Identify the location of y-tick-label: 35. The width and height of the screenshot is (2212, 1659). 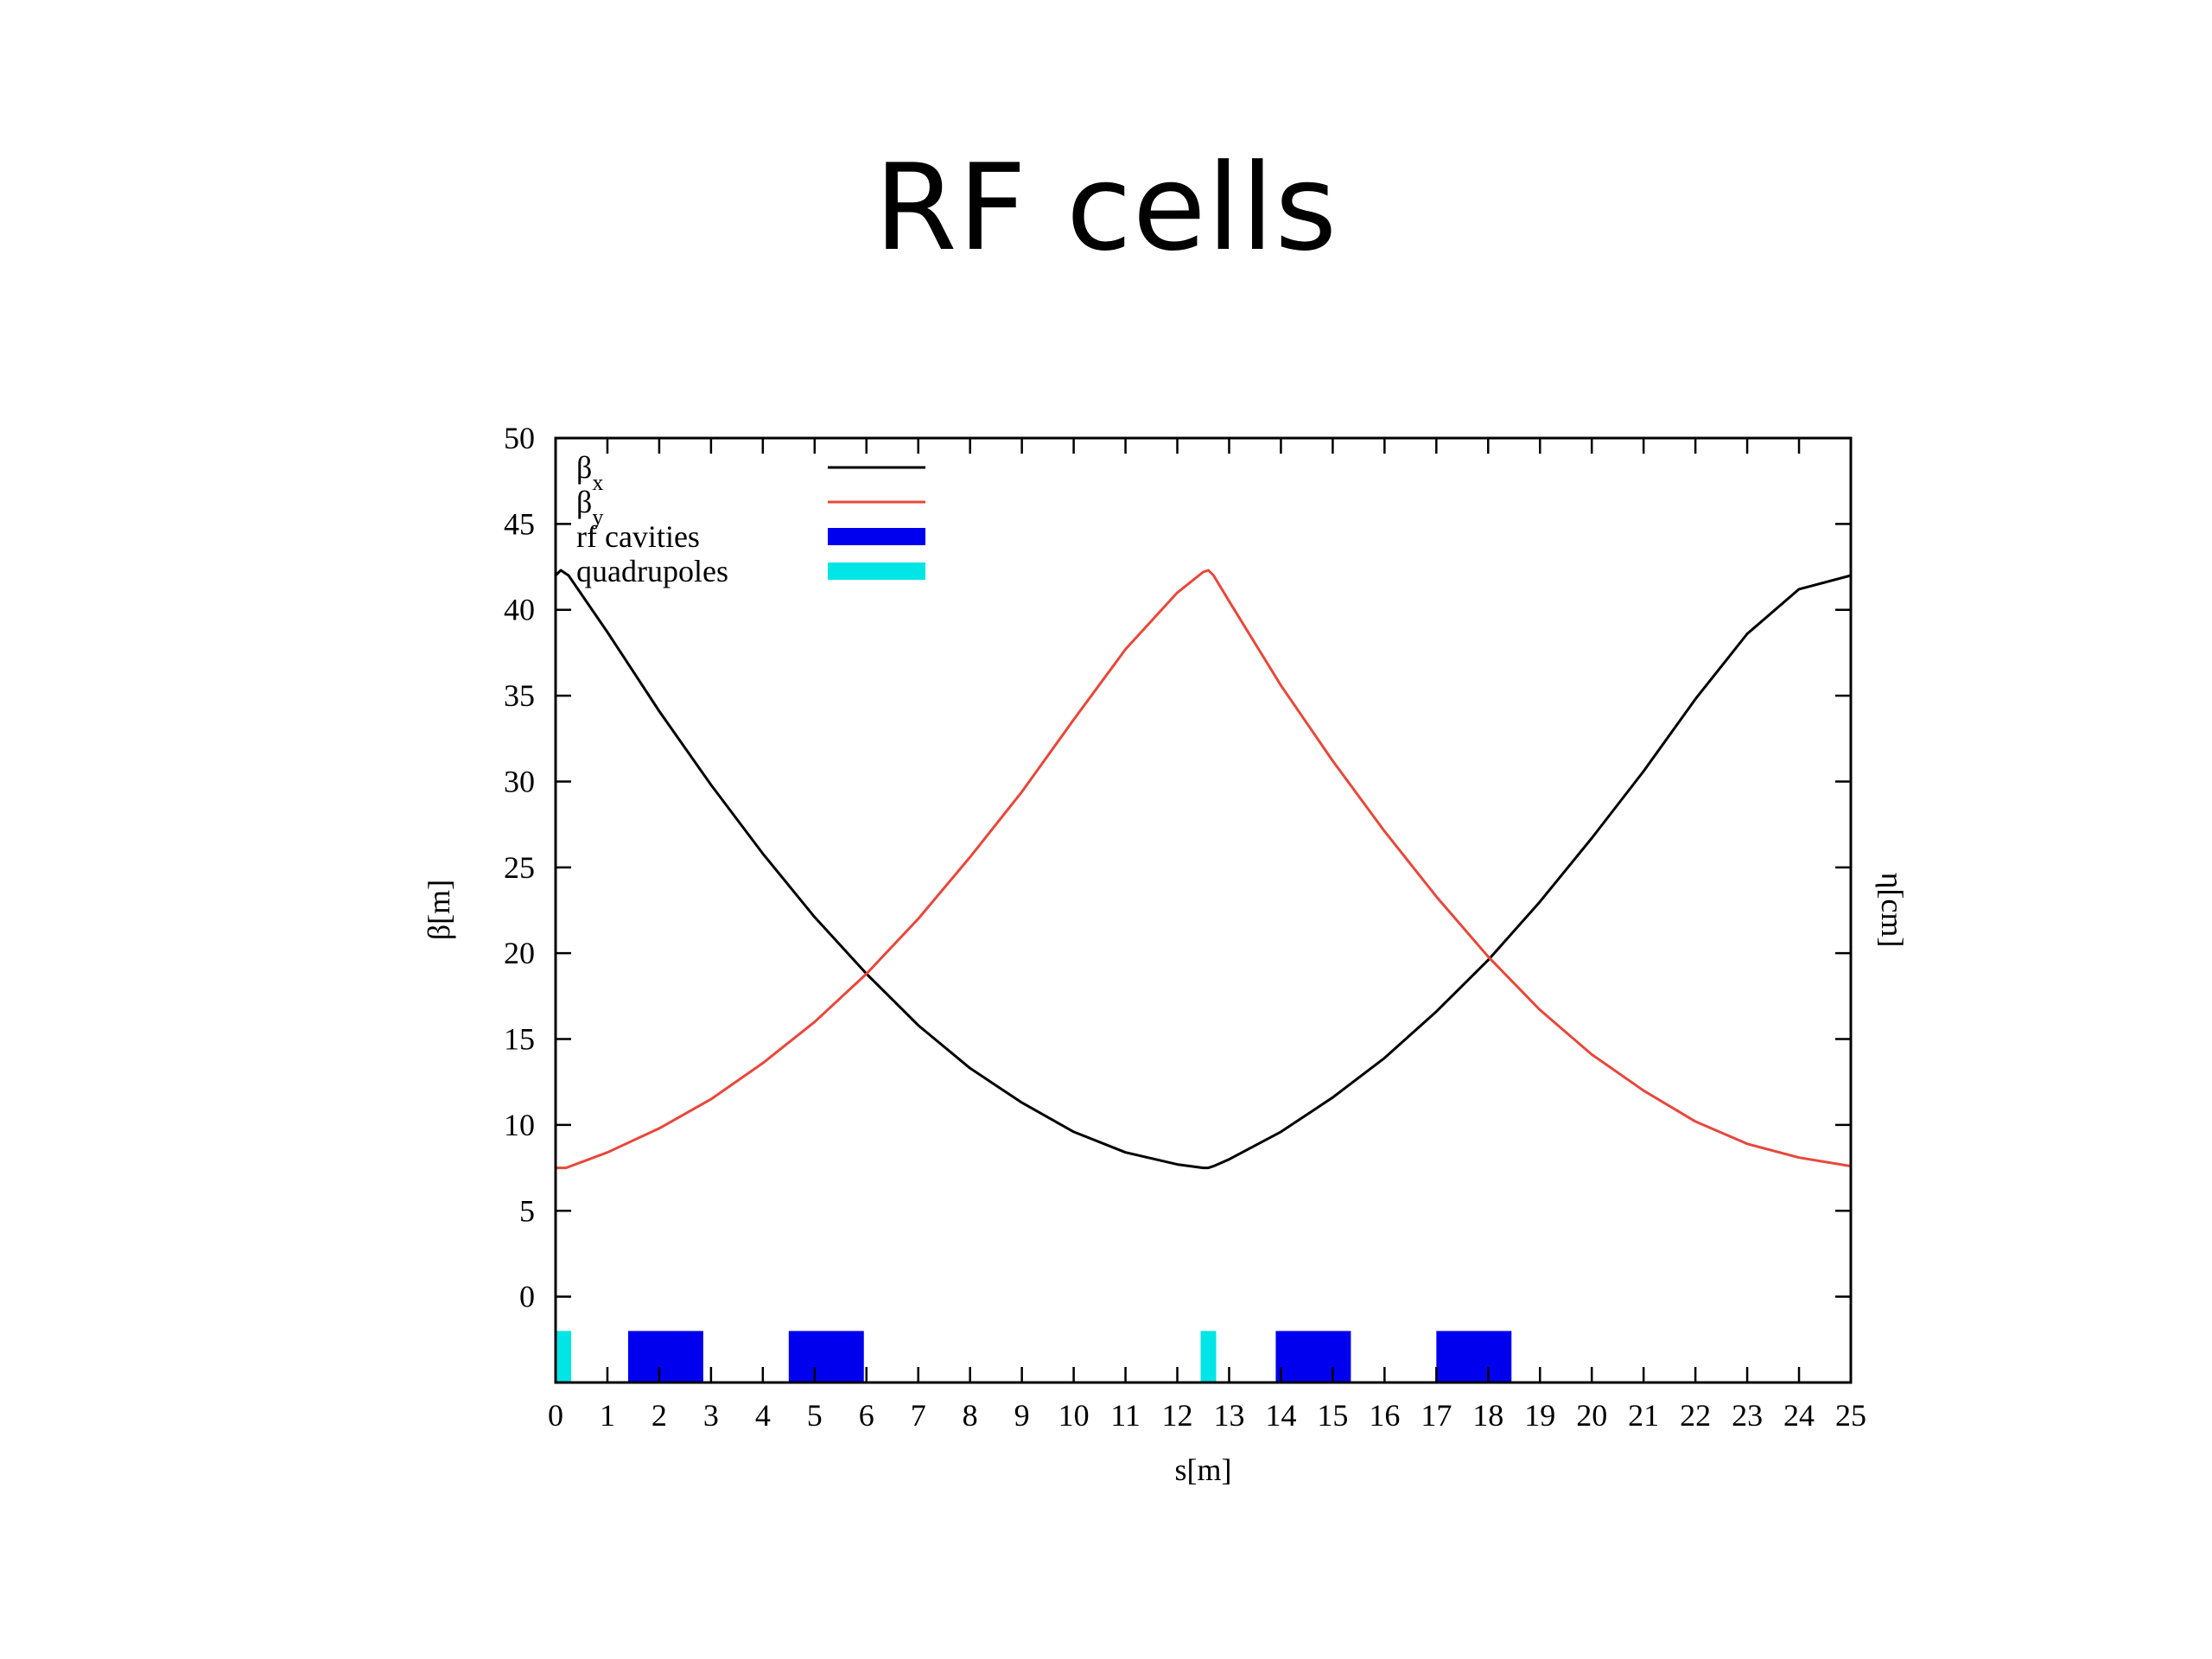
(519, 695).